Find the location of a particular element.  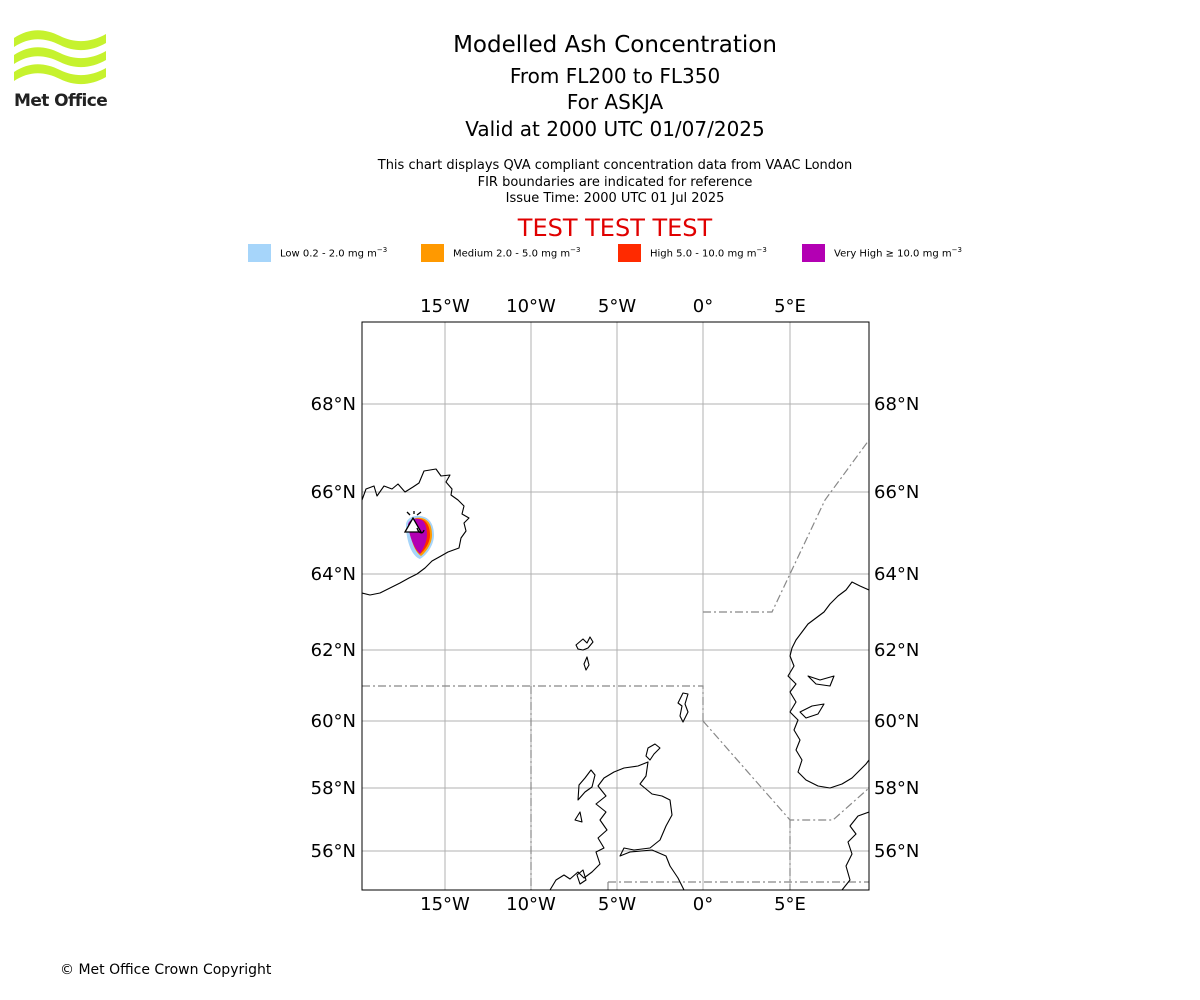

legend-swatch-low is located at coordinates (259, 253).